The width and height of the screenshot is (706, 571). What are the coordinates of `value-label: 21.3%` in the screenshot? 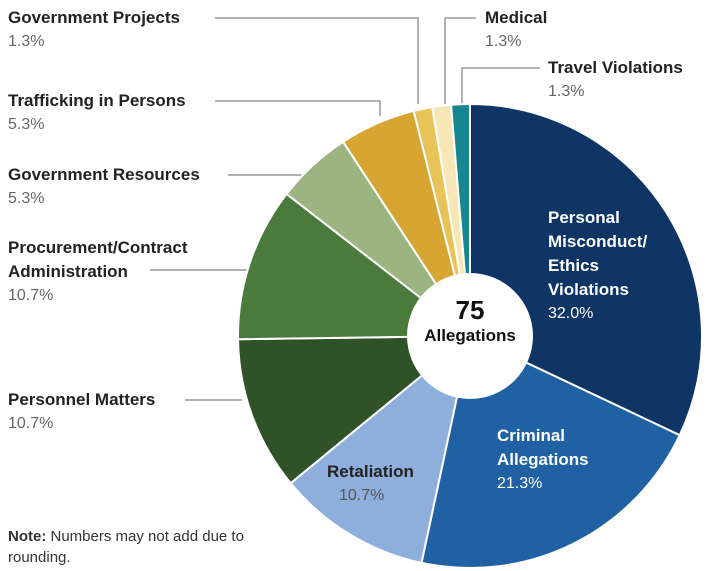 It's located at (520, 483).